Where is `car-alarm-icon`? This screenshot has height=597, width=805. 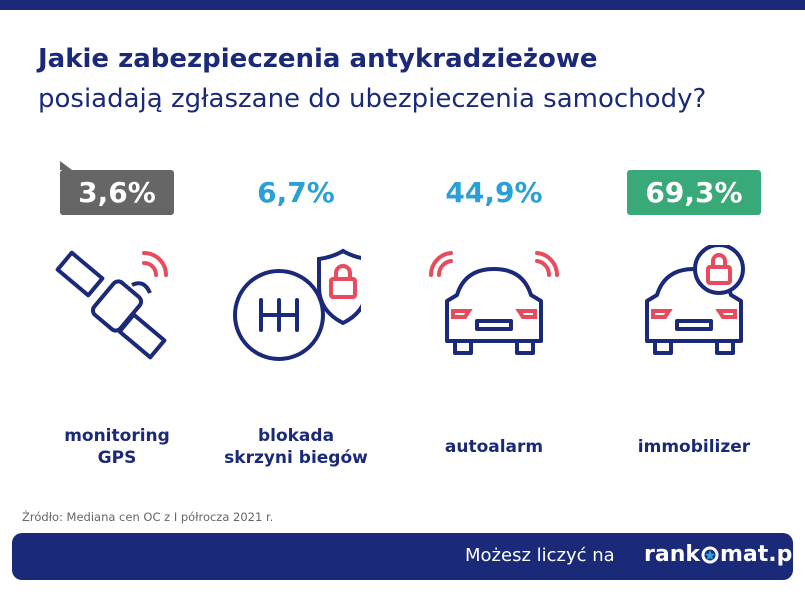
car-alarm-icon is located at coordinates (494, 303).